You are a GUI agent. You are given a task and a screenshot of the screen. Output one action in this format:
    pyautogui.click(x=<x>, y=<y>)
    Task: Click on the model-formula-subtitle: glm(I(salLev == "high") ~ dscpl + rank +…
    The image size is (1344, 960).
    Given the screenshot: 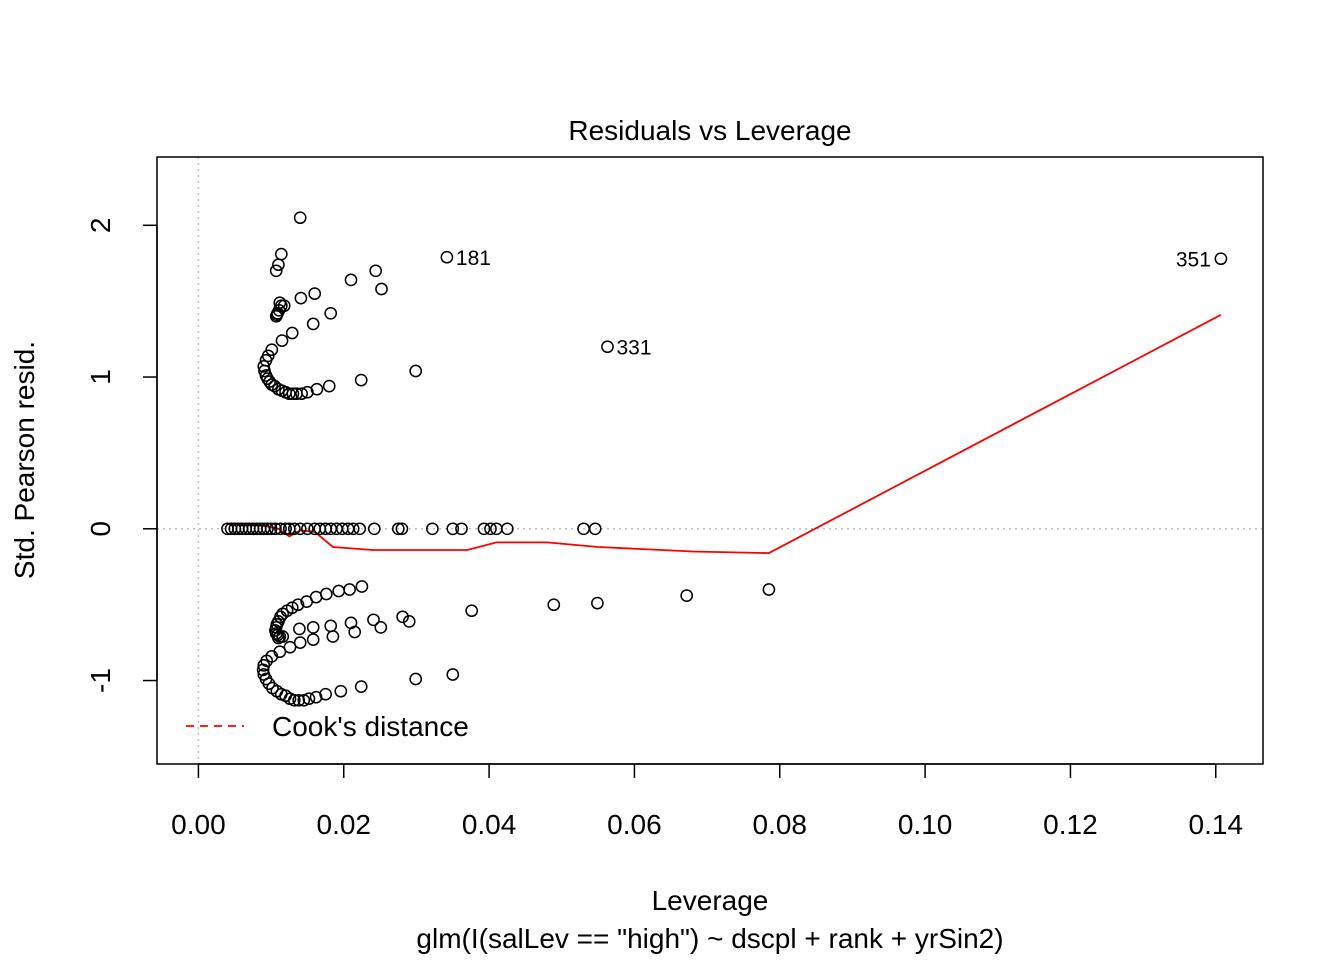 What is the action you would take?
    pyautogui.click(x=709, y=938)
    